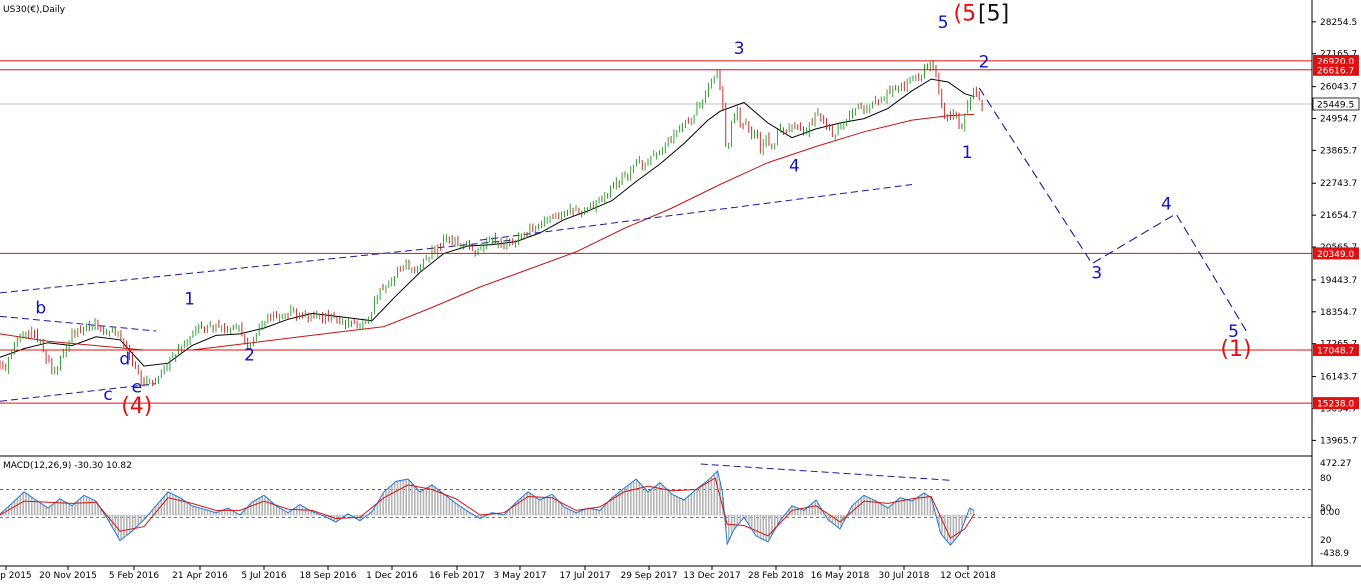  What do you see at coordinates (965, 14) in the screenshot?
I see `wave-label: (5` at bounding box center [965, 14].